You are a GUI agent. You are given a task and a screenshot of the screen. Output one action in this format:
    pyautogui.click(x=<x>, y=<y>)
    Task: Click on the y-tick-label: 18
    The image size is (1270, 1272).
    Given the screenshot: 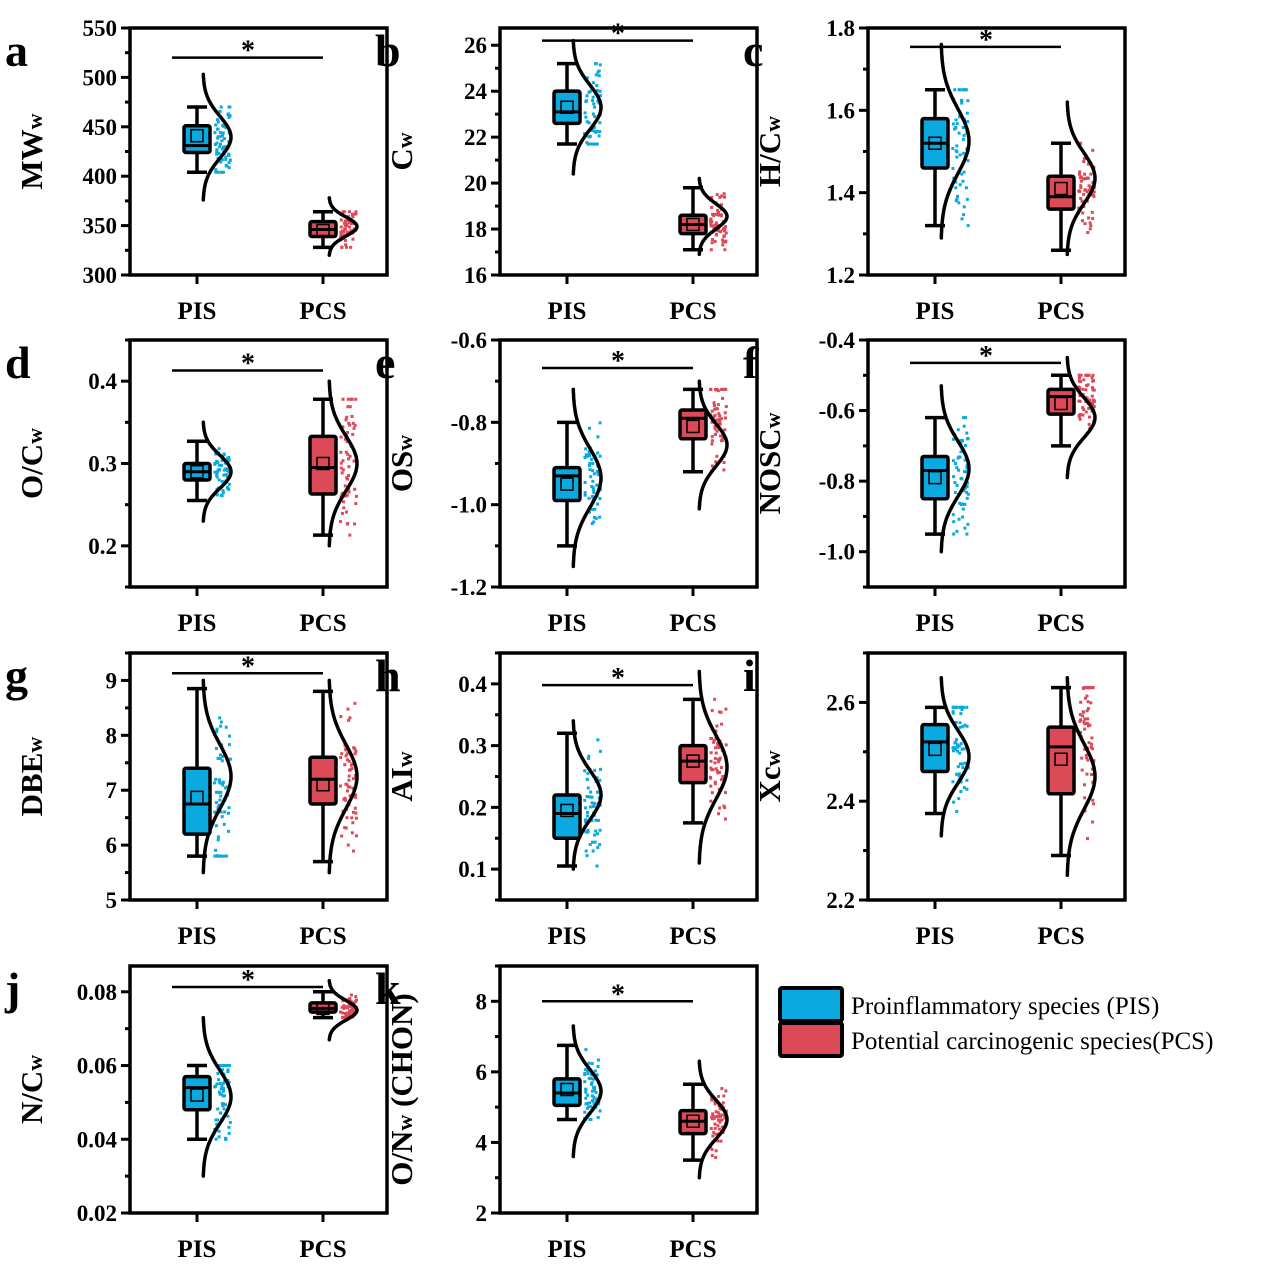 What is the action you would take?
    pyautogui.click(x=475, y=229)
    